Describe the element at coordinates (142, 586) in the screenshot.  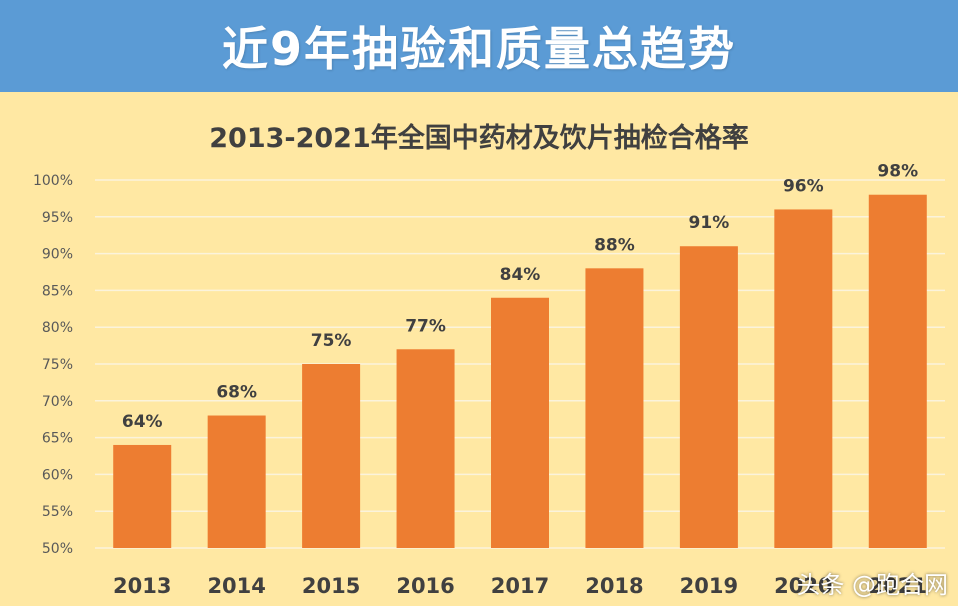
I see `x-tick-label: 2013` at that location.